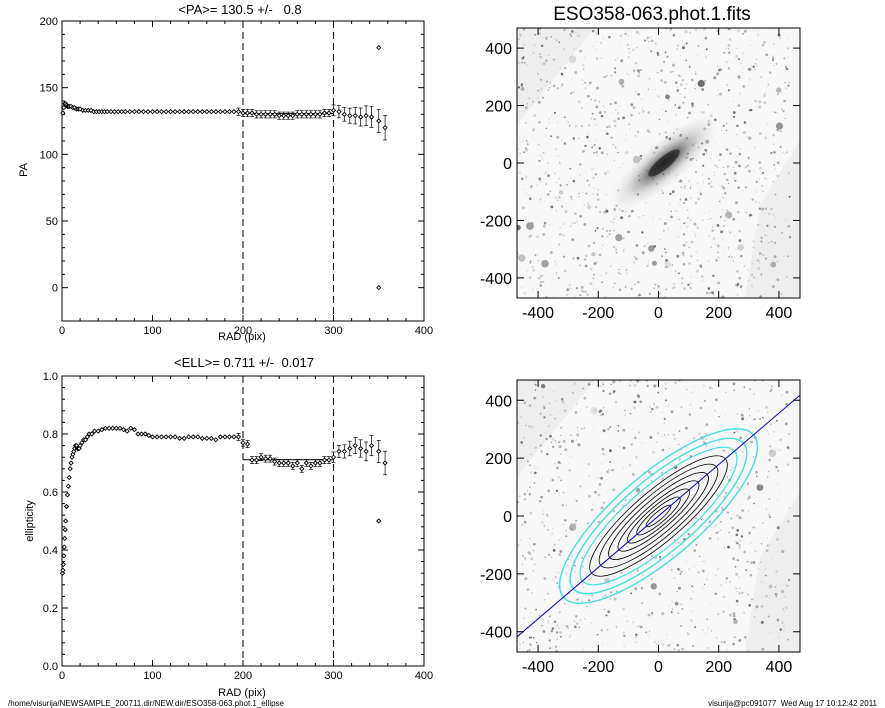 The height and width of the screenshot is (708, 885). Describe the element at coordinates (496, 279) in the screenshot. I see `fits-ytick-label: -400` at that location.